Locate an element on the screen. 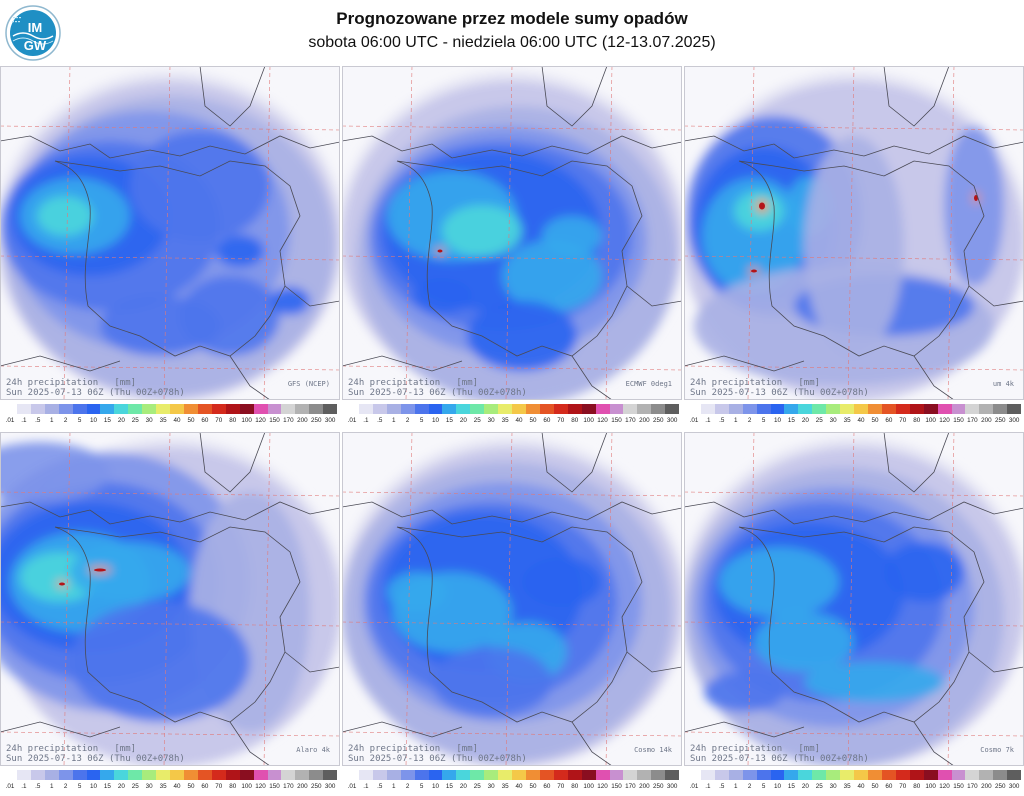 Image resolution: width=1024 pixels, height=796 pixels. colorbar-tick-label: 70 is located at coordinates (219, 786).